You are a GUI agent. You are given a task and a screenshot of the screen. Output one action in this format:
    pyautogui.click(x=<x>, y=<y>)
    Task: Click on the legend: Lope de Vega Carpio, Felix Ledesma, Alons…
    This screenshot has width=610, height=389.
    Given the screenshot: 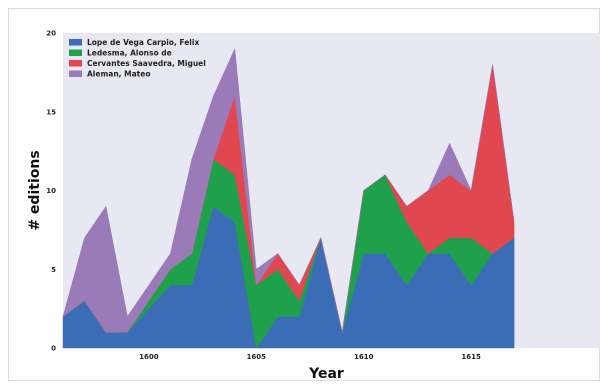 What is the action you would take?
    pyautogui.click(x=137, y=58)
    